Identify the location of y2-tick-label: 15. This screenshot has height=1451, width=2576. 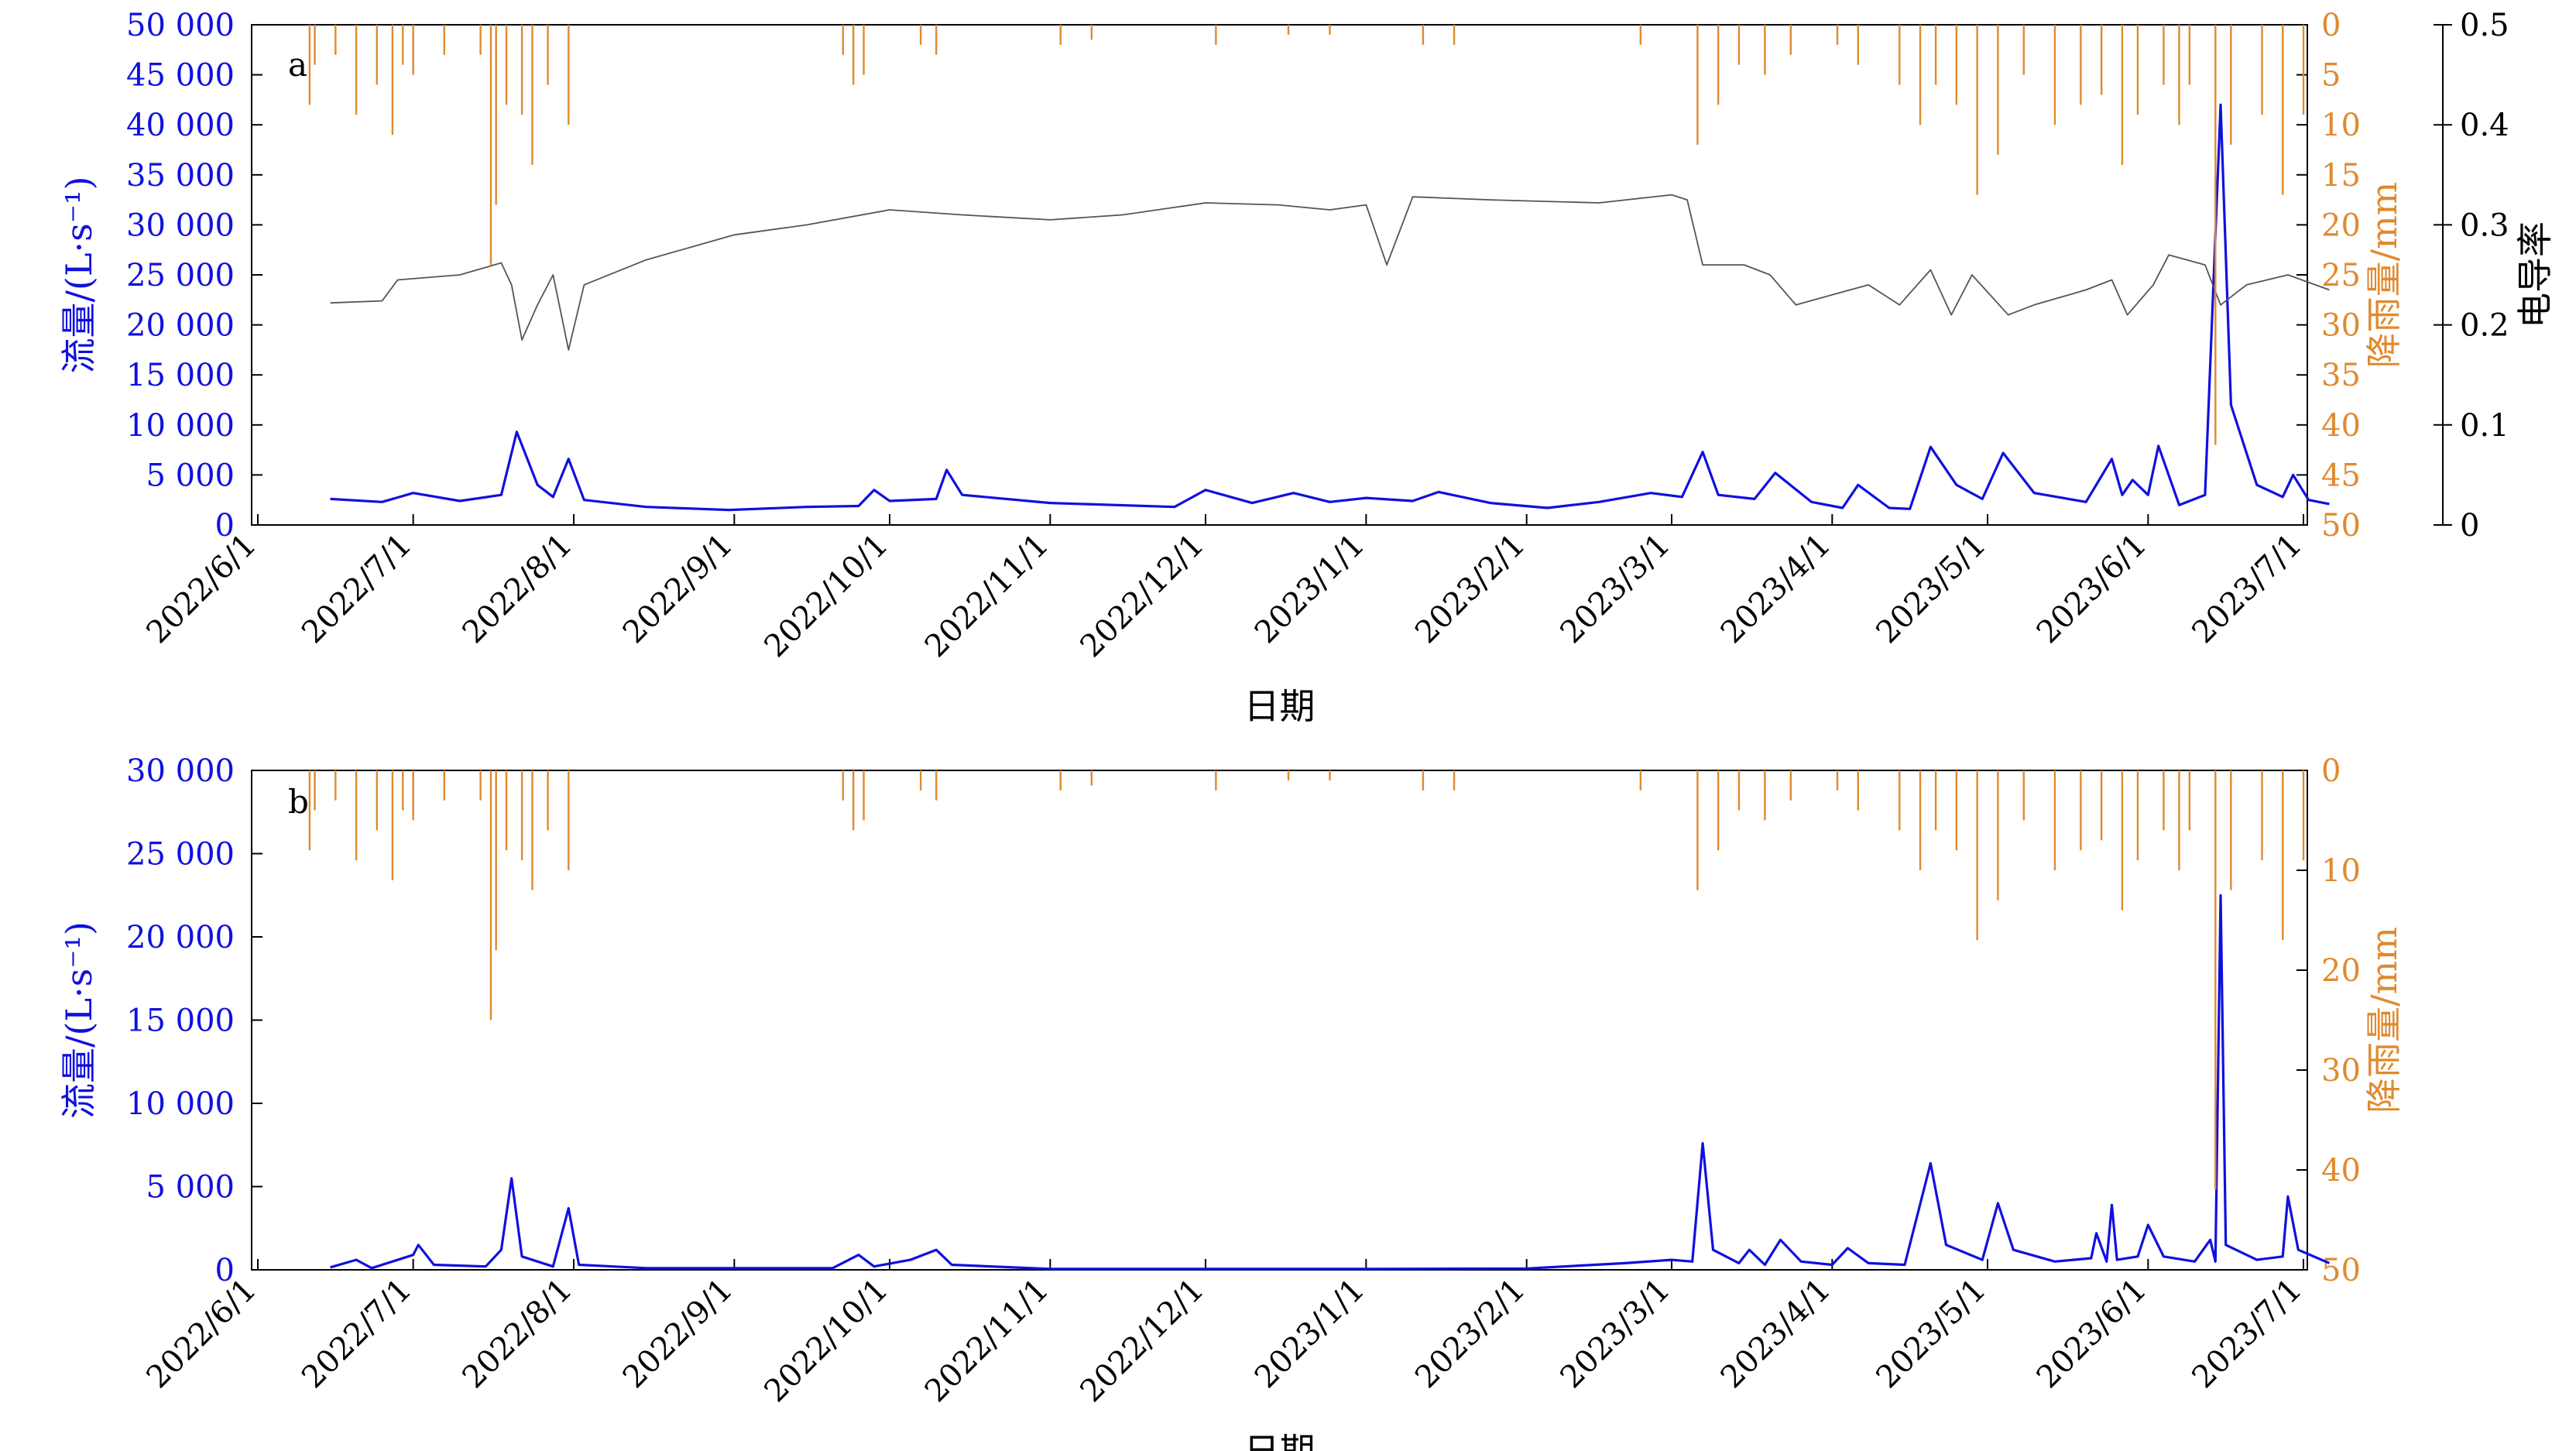
(2341, 176).